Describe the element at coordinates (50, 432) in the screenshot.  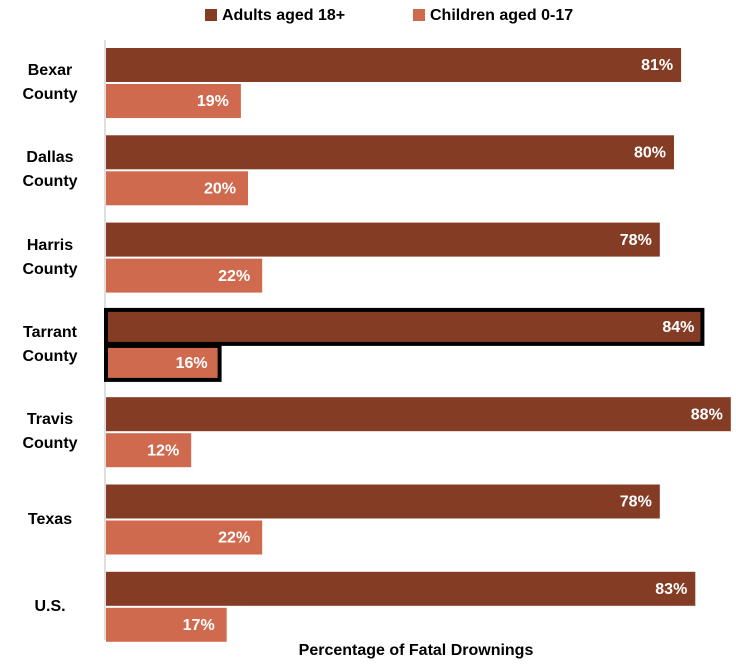
I see `category-label: Travis County` at that location.